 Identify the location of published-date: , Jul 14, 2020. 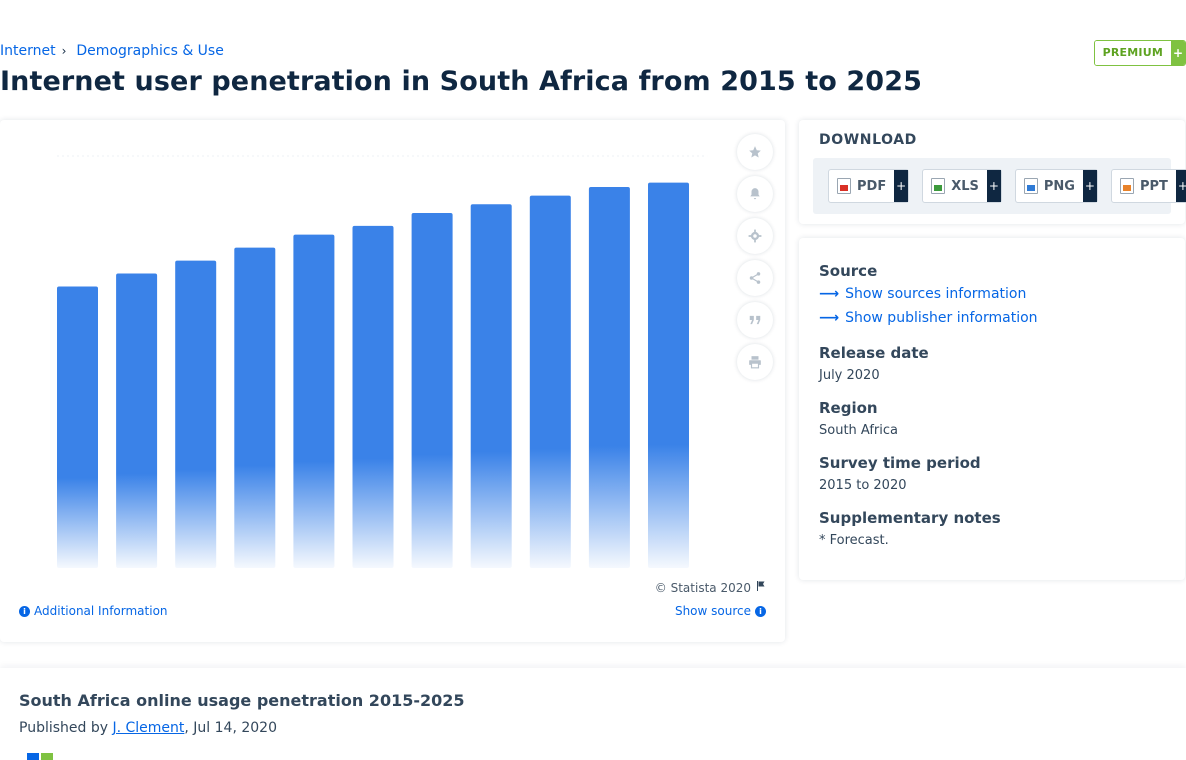
(230, 728).